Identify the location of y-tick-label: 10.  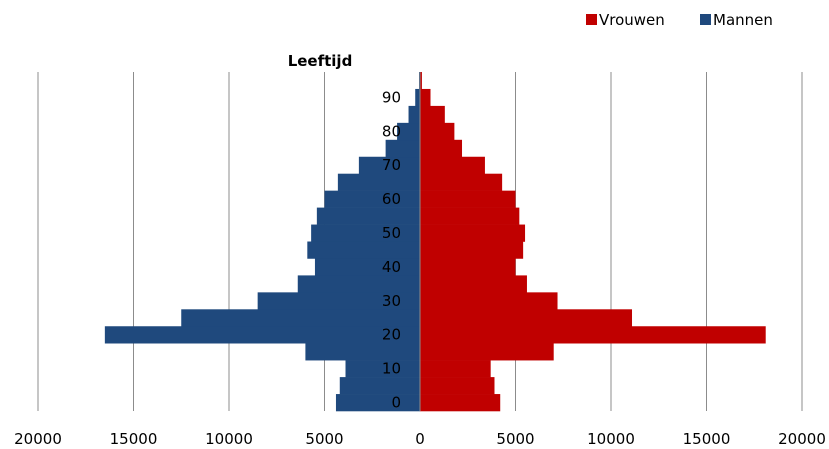
(391, 369).